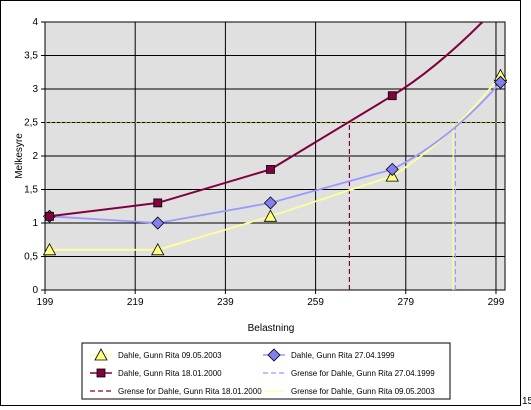 The height and width of the screenshot is (410, 531). Describe the element at coordinates (190, 391) in the screenshot. I see `legend-label: Grense for Dahle, Gunn Rita 18.01.2000` at that location.